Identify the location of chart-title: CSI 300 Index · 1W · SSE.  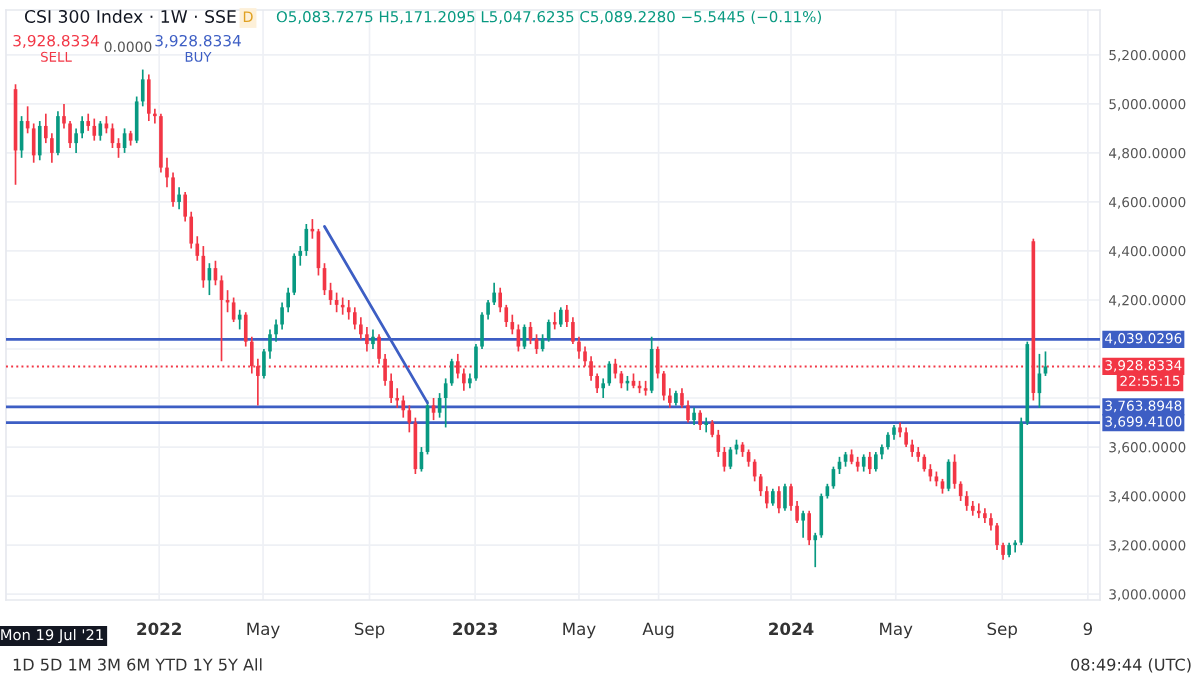
(130, 16).